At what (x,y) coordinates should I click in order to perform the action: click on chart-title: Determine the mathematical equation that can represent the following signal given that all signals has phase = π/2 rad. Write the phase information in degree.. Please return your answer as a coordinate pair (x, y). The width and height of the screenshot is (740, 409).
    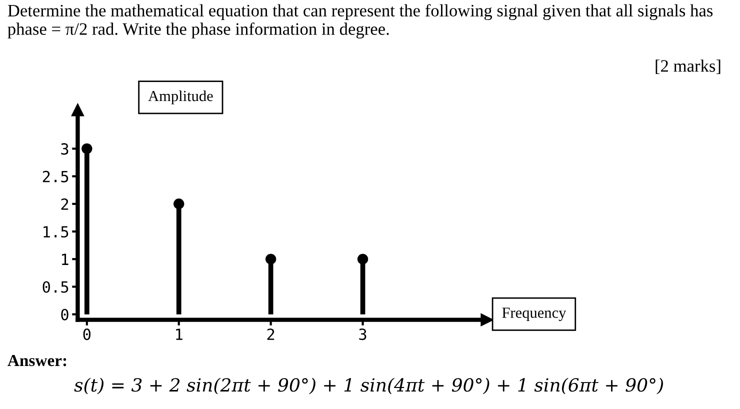
    Looking at the image, I should click on (360, 21).